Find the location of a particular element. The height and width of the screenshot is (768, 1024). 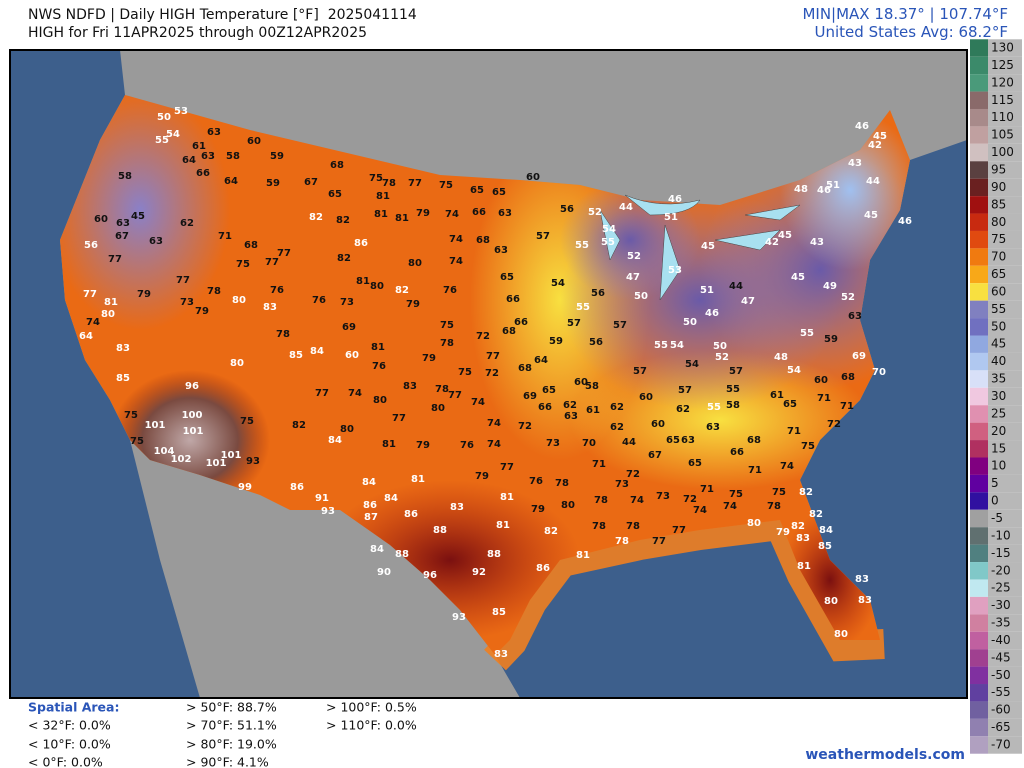

station-temp: 71 is located at coordinates (707, 489).